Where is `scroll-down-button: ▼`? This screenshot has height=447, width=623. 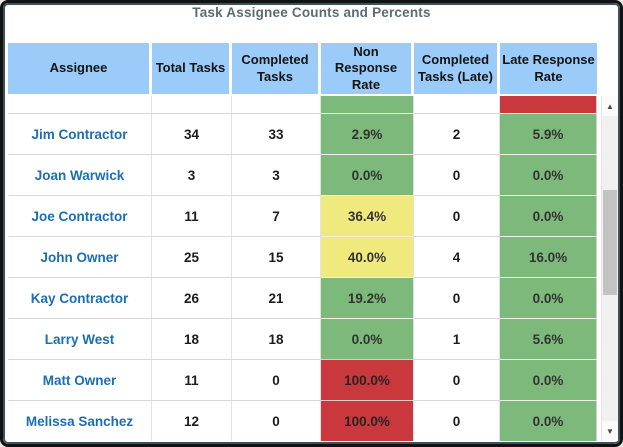 scroll-down-button: ▼ is located at coordinates (610, 431).